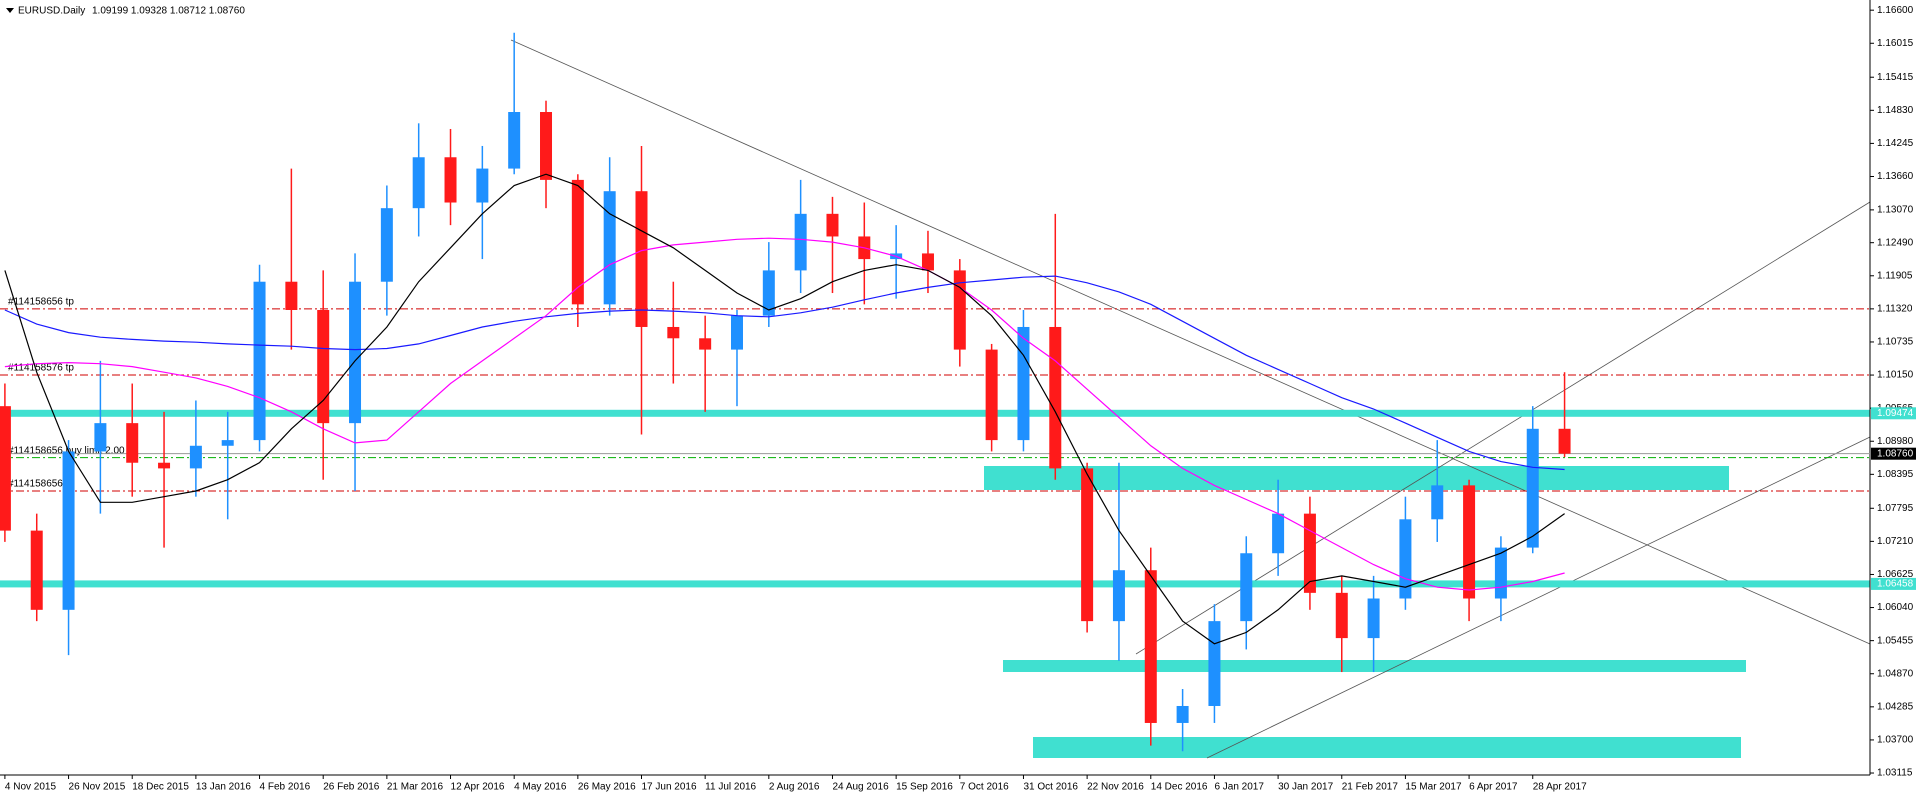  I want to click on price-tag, so click(1893, 453).